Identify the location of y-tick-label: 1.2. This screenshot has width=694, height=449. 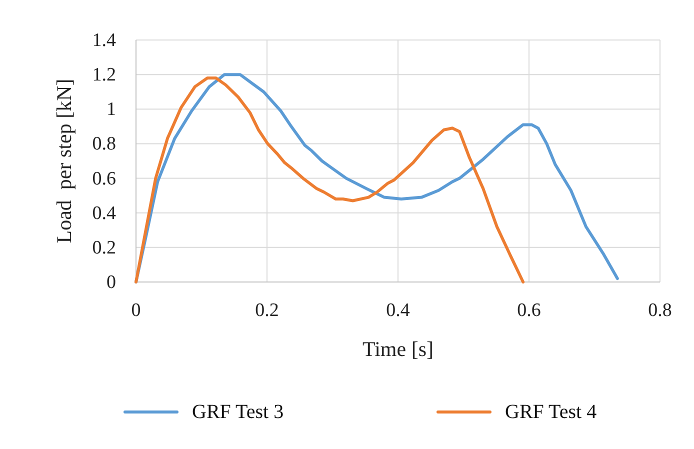
(104, 75).